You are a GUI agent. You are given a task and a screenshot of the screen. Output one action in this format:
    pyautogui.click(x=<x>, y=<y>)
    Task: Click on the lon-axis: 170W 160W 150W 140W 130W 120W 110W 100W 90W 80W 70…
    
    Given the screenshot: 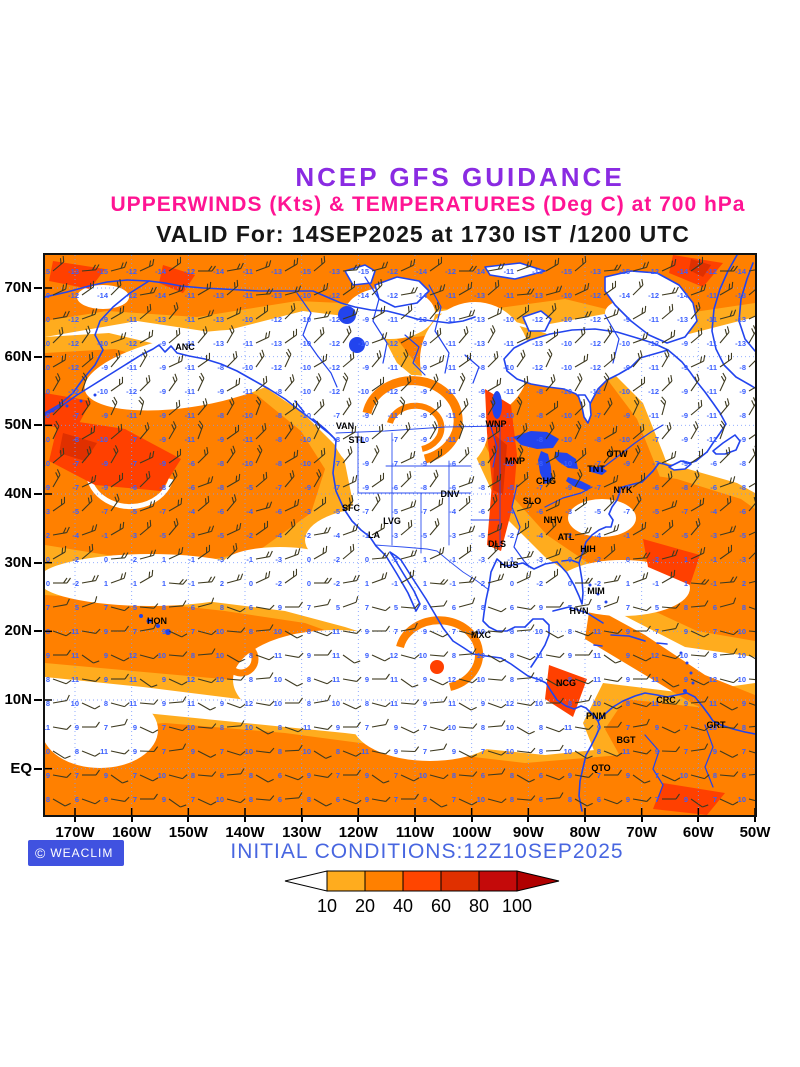 What is the action you would take?
    pyautogui.click(x=406, y=832)
    